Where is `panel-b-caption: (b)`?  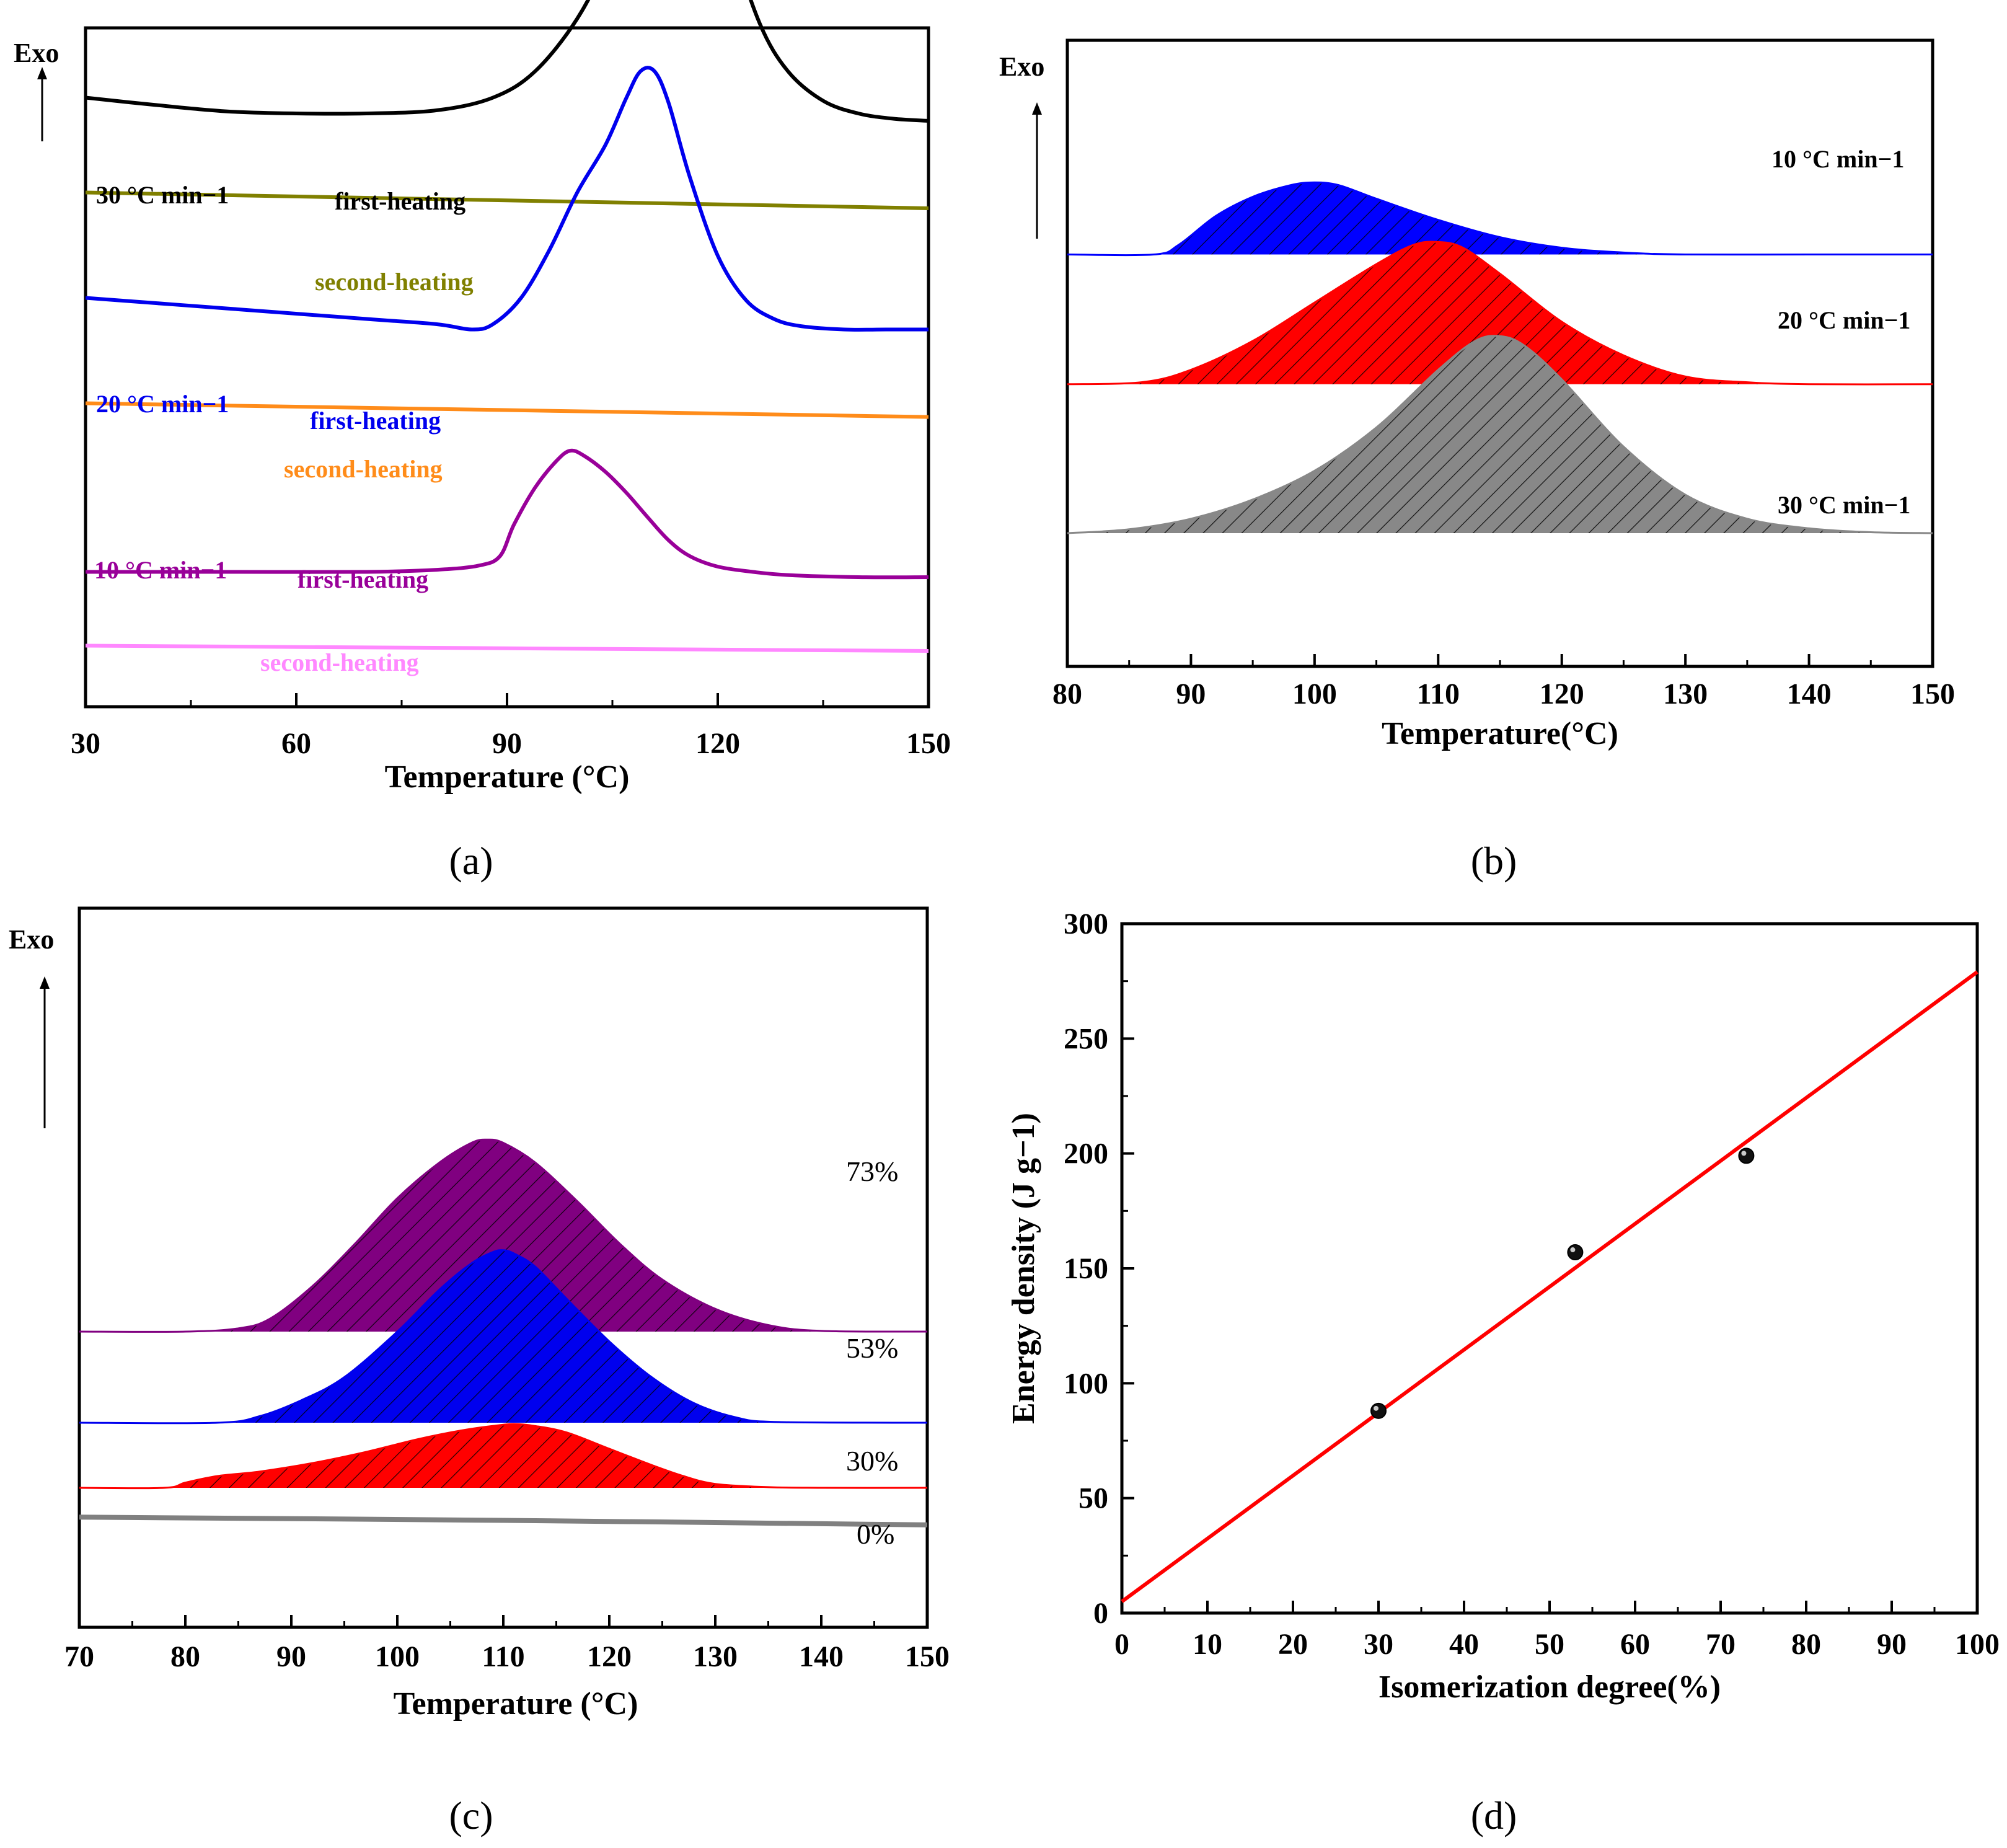
panel-b-caption: (b) is located at coordinates (1494, 861).